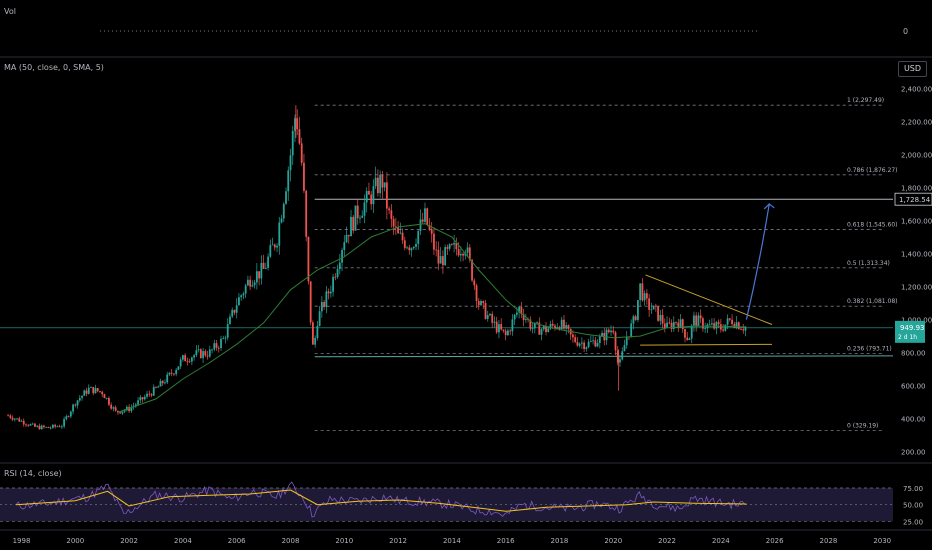 This screenshot has height=550, width=932. Describe the element at coordinates (344, 541) in the screenshot. I see `time-tick-label: 2010` at that location.